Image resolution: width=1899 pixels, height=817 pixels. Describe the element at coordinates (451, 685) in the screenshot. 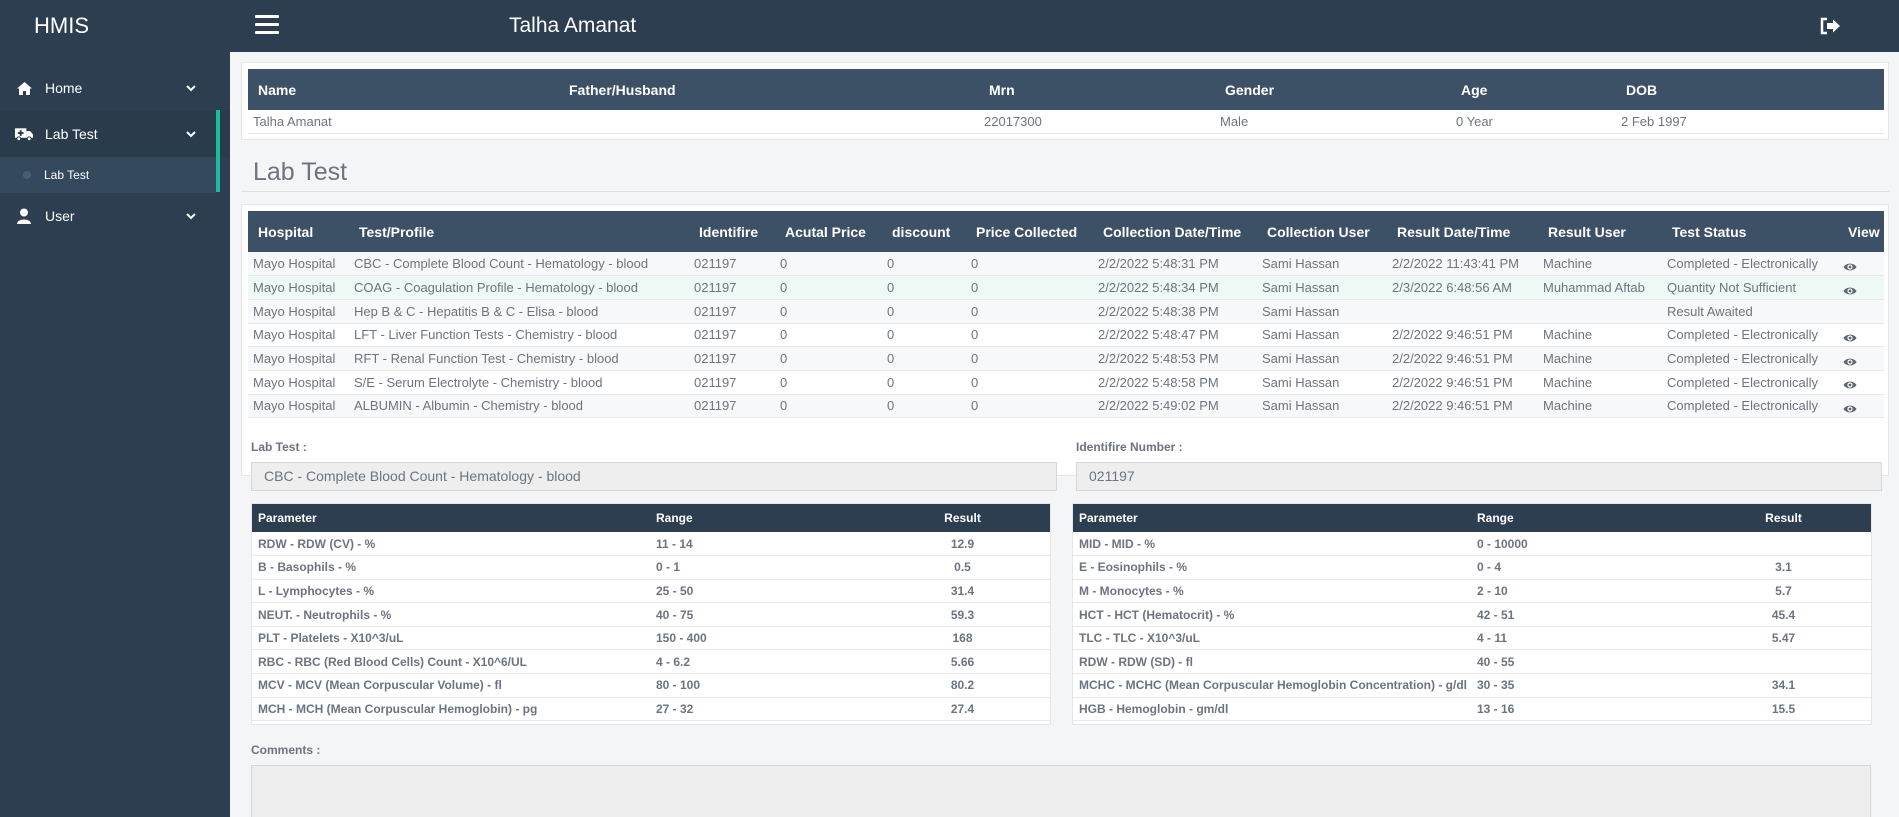

I see `cell-parameter: MCV - MCV (Mean Corpuscular Volume) - fl` at that location.